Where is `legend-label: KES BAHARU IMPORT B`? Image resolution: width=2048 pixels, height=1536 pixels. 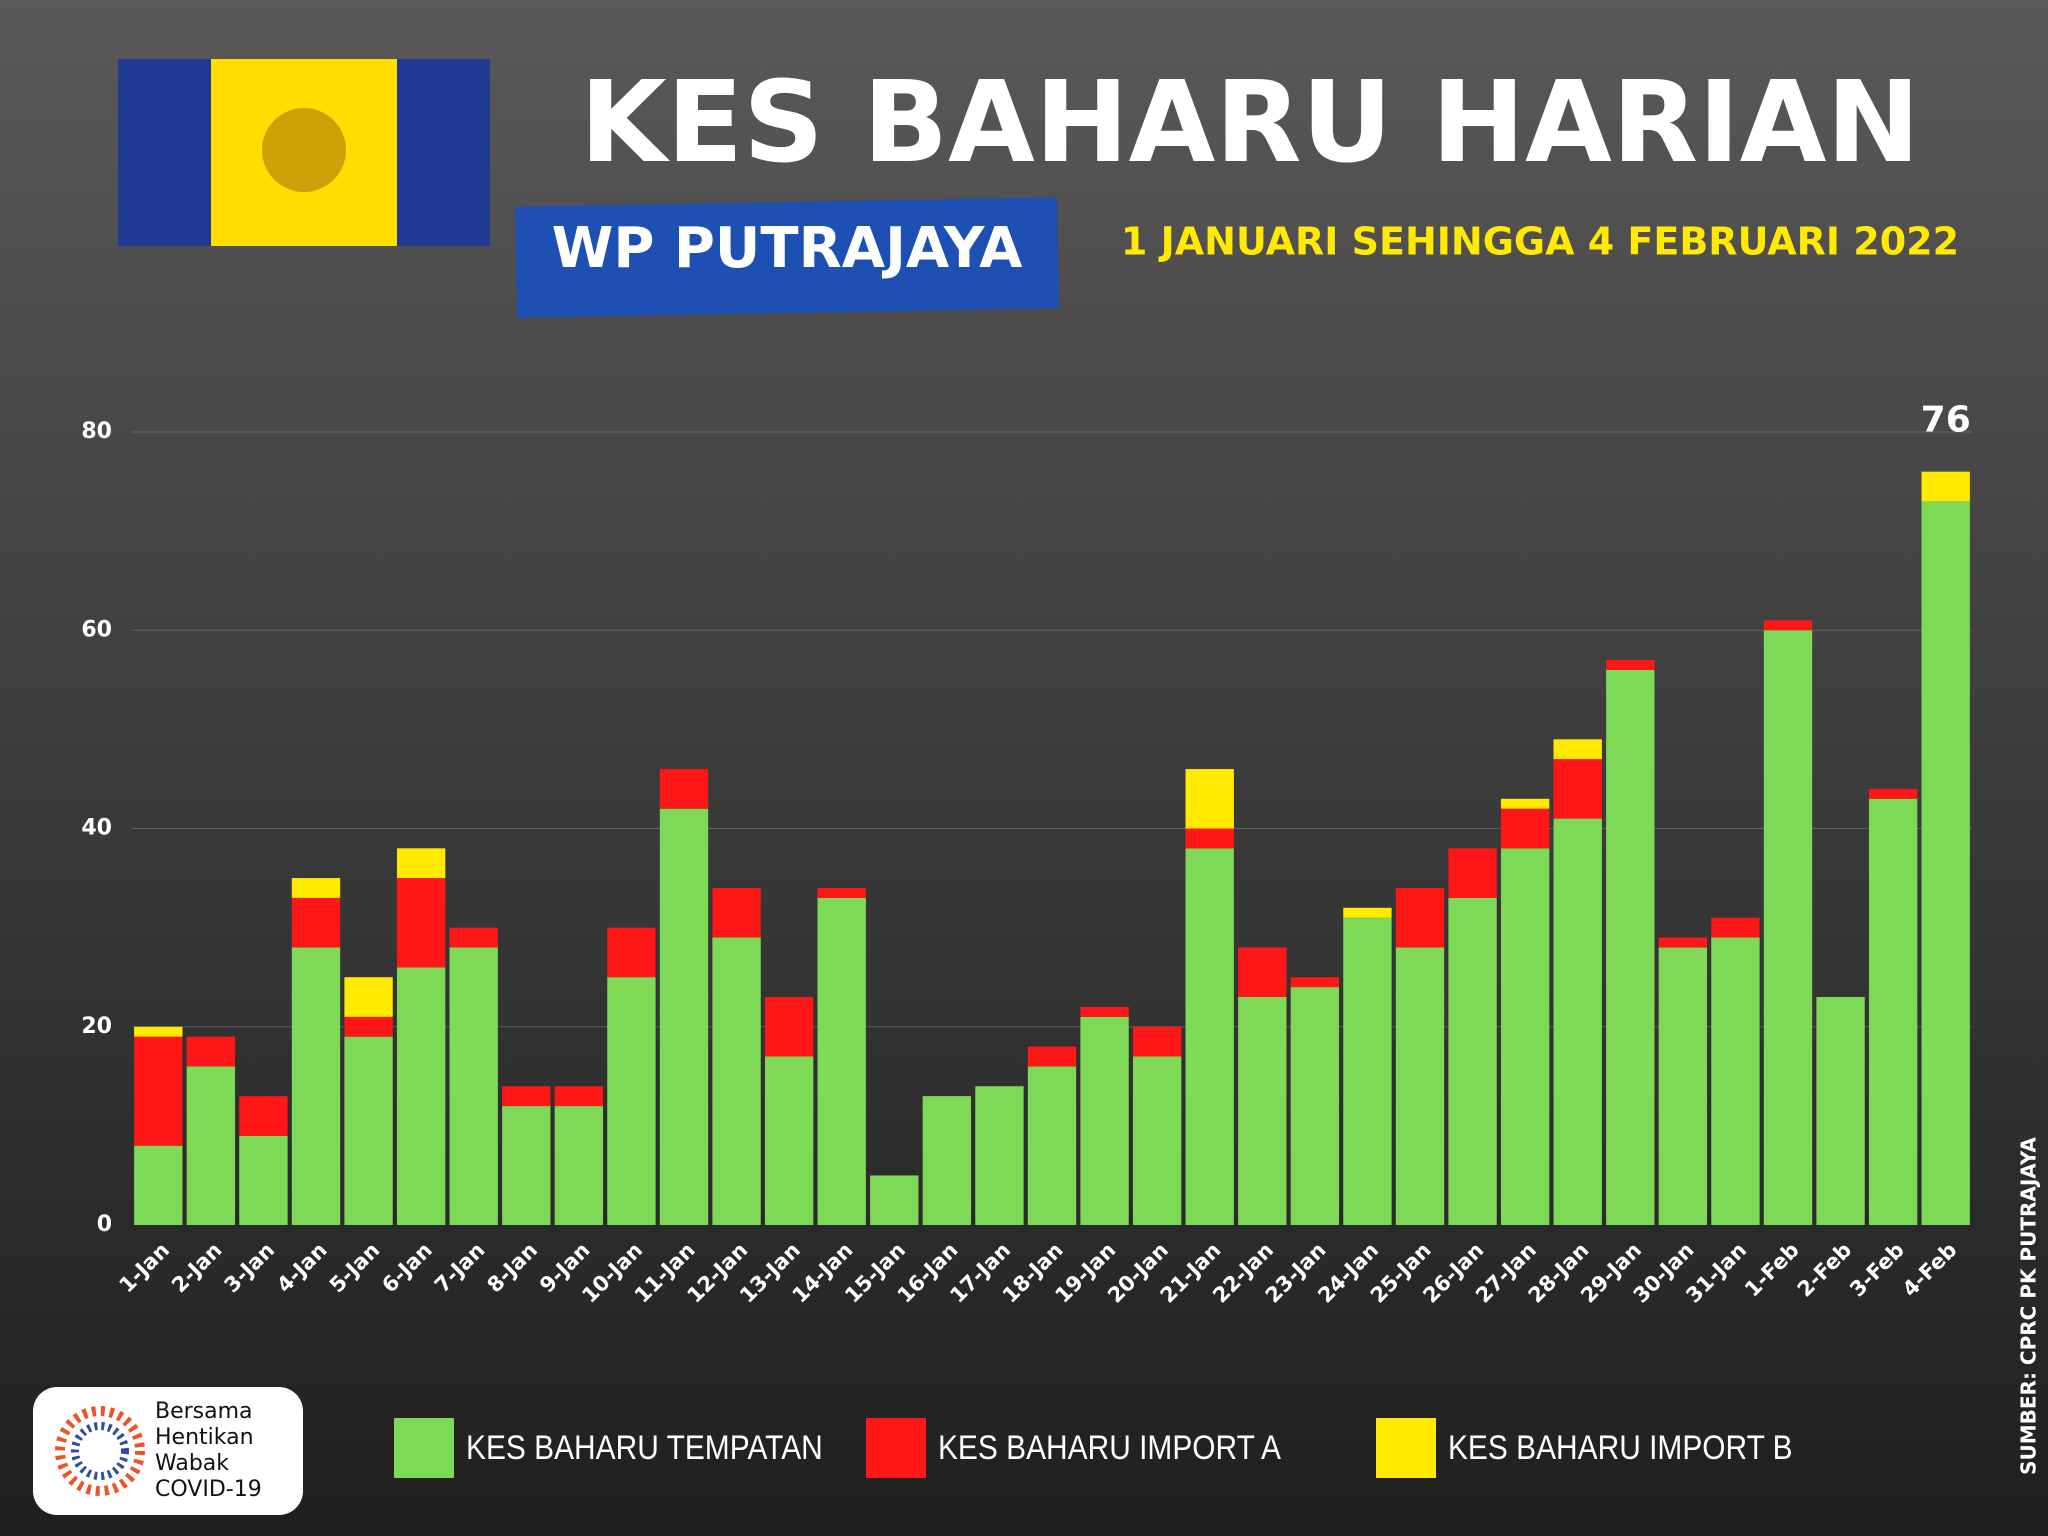 legend-label: KES BAHARU IMPORT B is located at coordinates (1620, 1447).